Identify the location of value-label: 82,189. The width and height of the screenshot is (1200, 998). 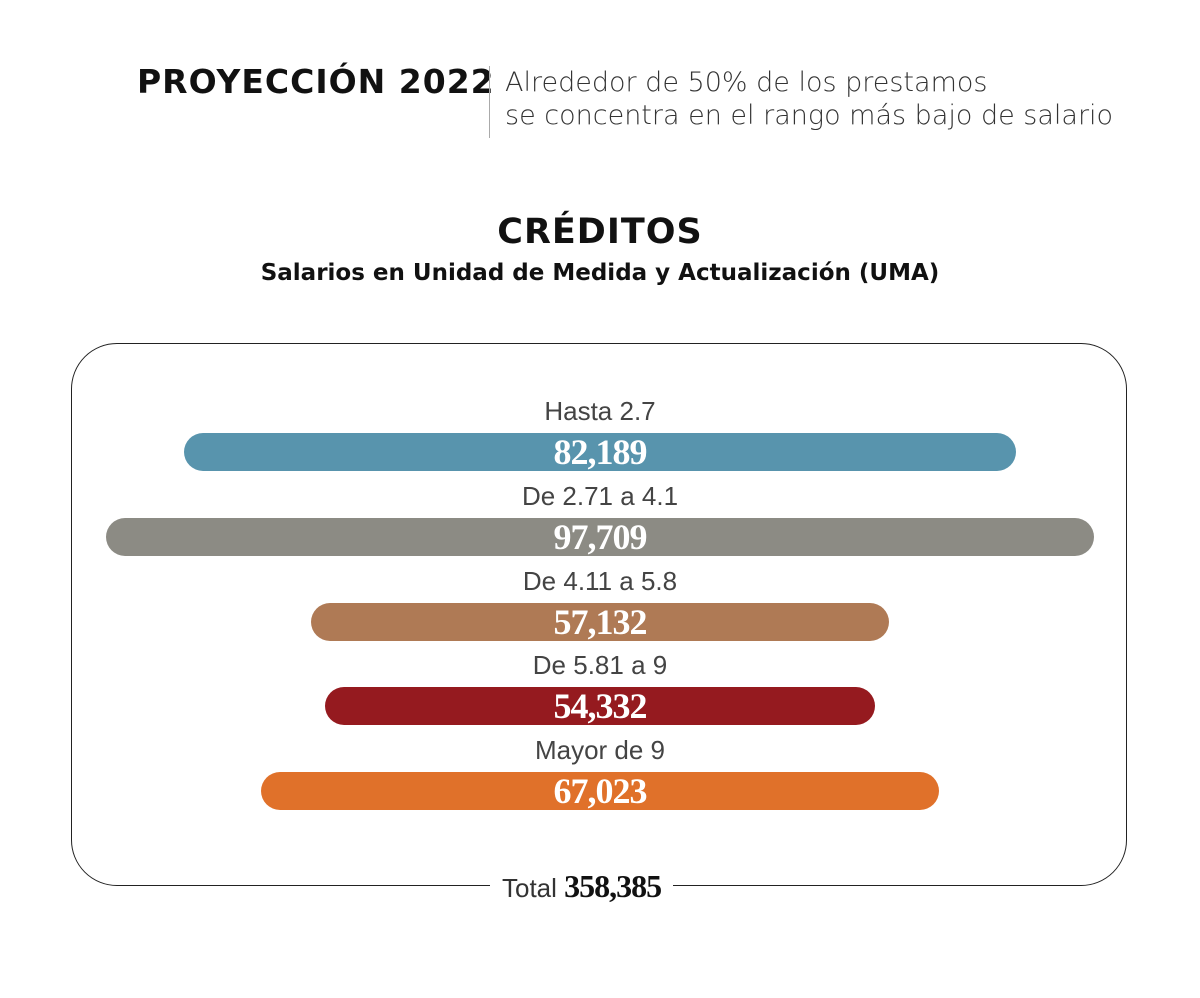
(600, 452).